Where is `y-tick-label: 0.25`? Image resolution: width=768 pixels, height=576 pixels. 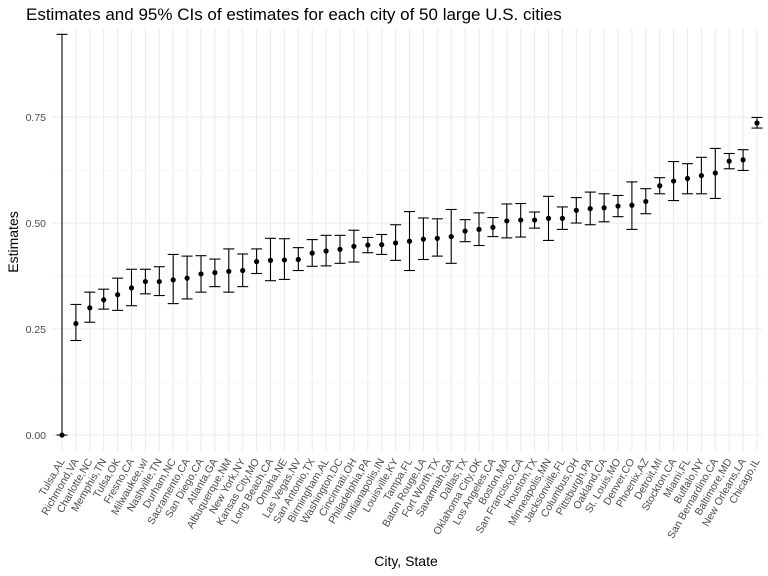
y-tick-label: 0.25 is located at coordinates (36, 330).